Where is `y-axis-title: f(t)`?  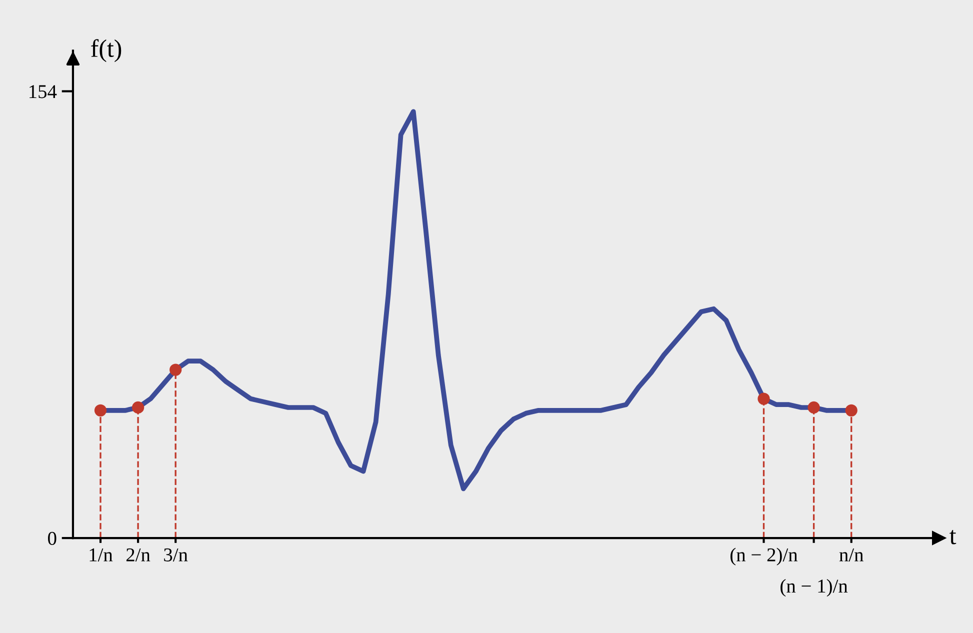 y-axis-title: f(t) is located at coordinates (106, 50).